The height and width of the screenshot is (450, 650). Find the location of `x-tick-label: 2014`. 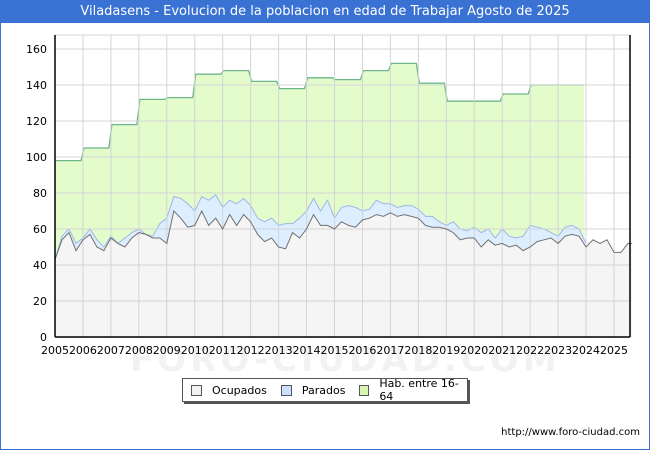

x-tick-label: 2014 is located at coordinates (307, 350).